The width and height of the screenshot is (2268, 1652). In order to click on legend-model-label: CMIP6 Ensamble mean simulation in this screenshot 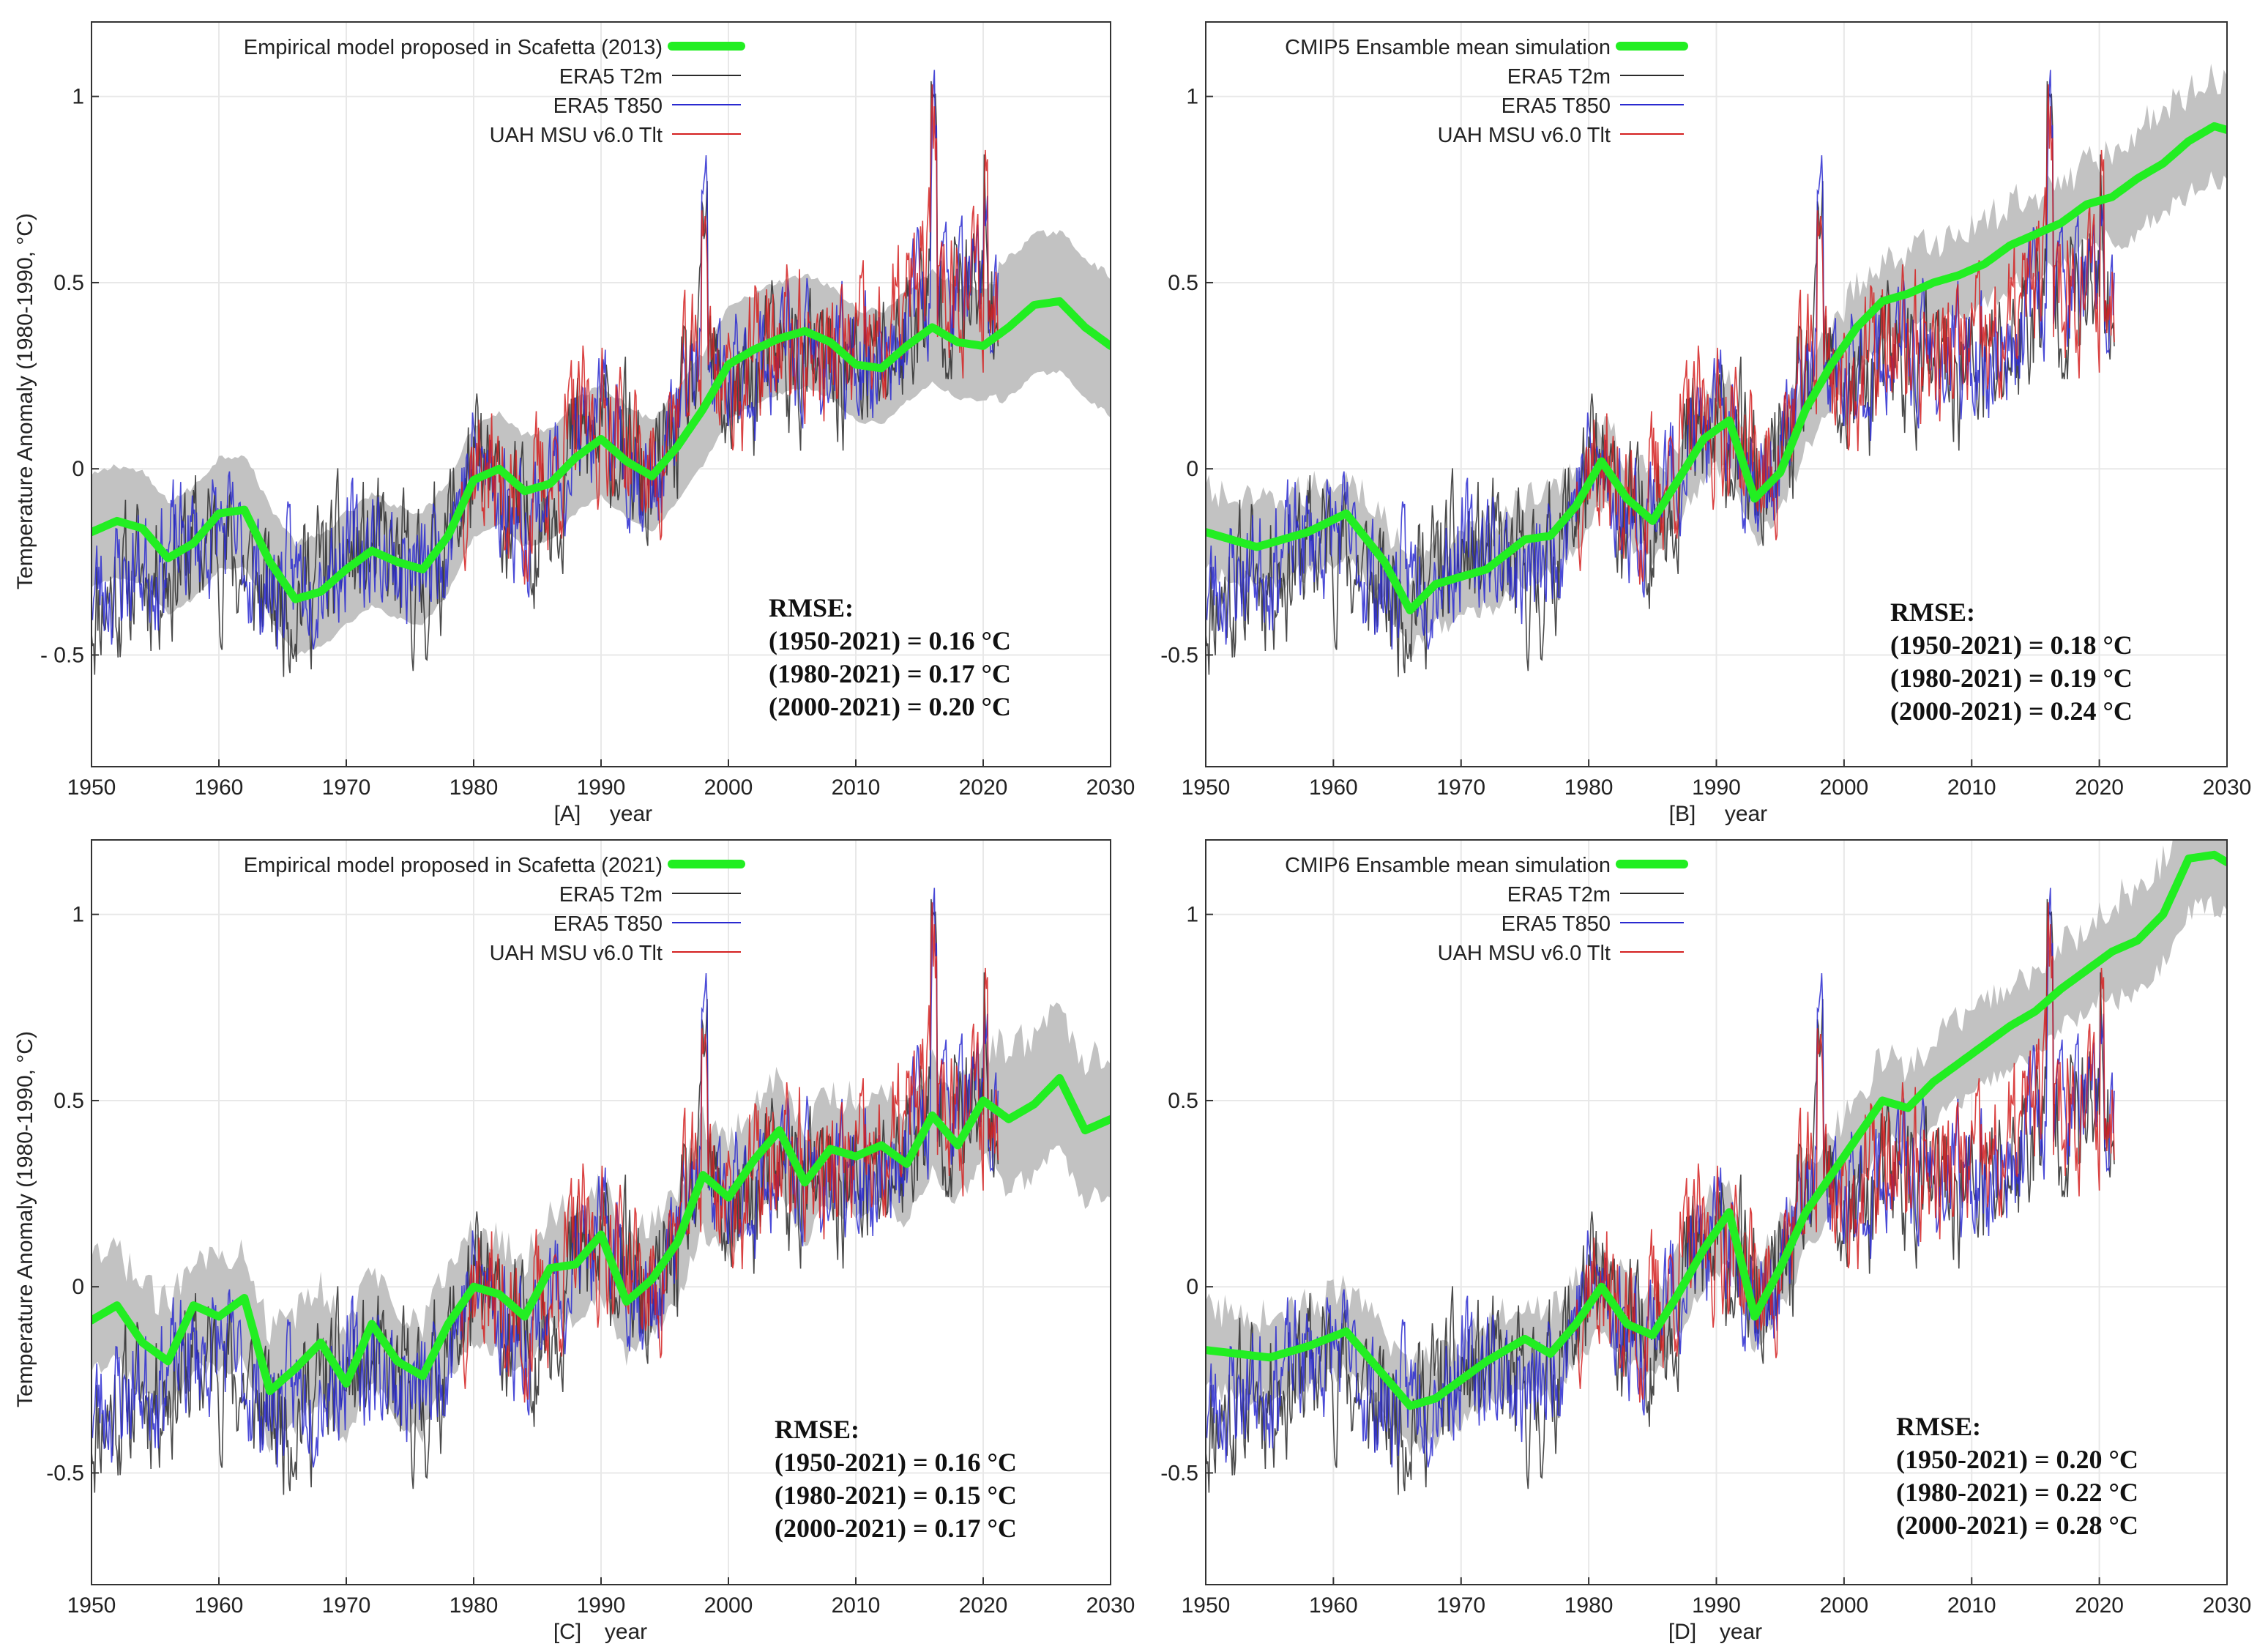, I will do `click(1448, 866)`.